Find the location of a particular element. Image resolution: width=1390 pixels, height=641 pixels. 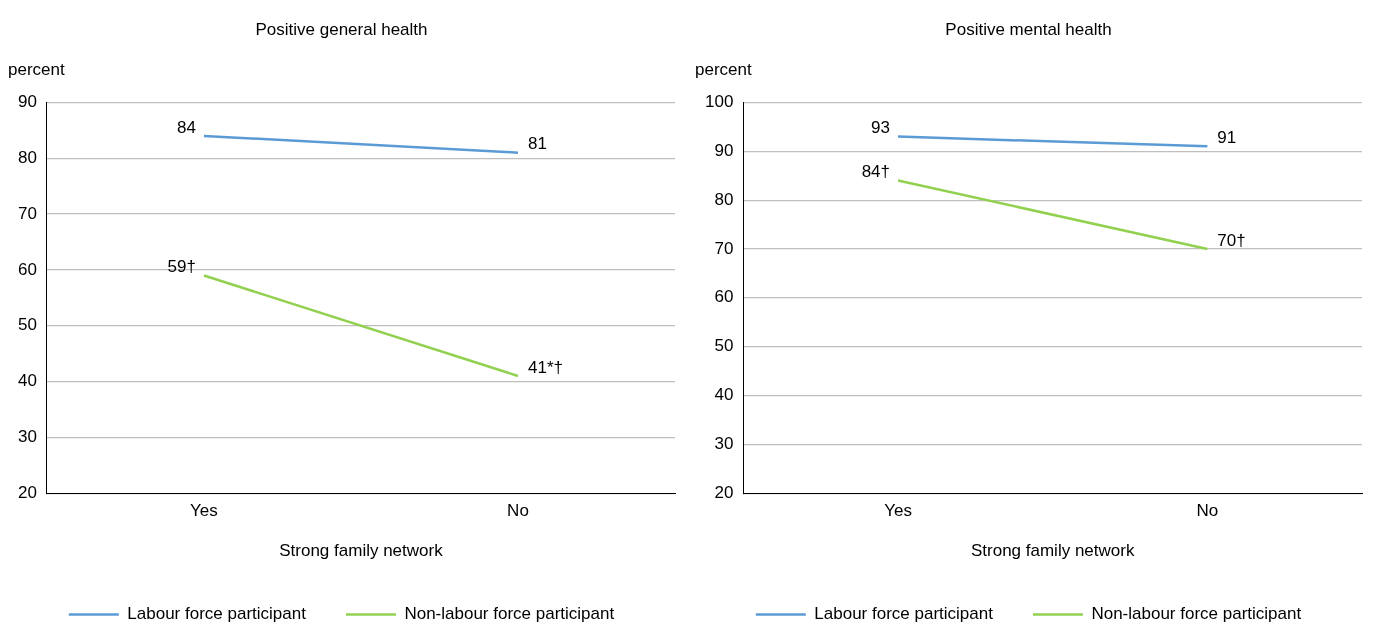

data-label: 70† is located at coordinates (1231, 240).